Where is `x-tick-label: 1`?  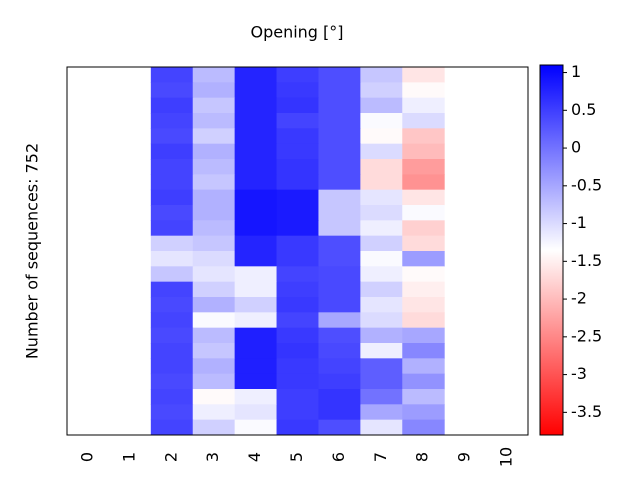 x-tick-label: 1 is located at coordinates (128, 457).